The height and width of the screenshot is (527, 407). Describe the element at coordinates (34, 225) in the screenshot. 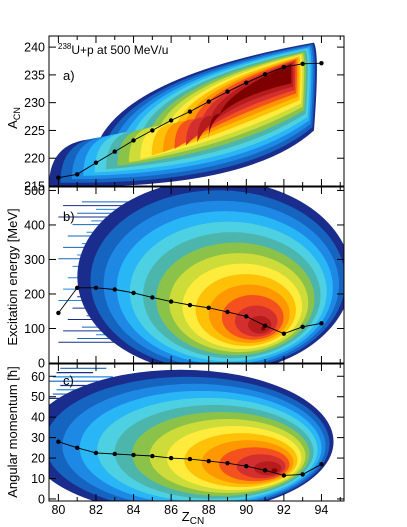

I see `ytick-label-b: 400` at that location.